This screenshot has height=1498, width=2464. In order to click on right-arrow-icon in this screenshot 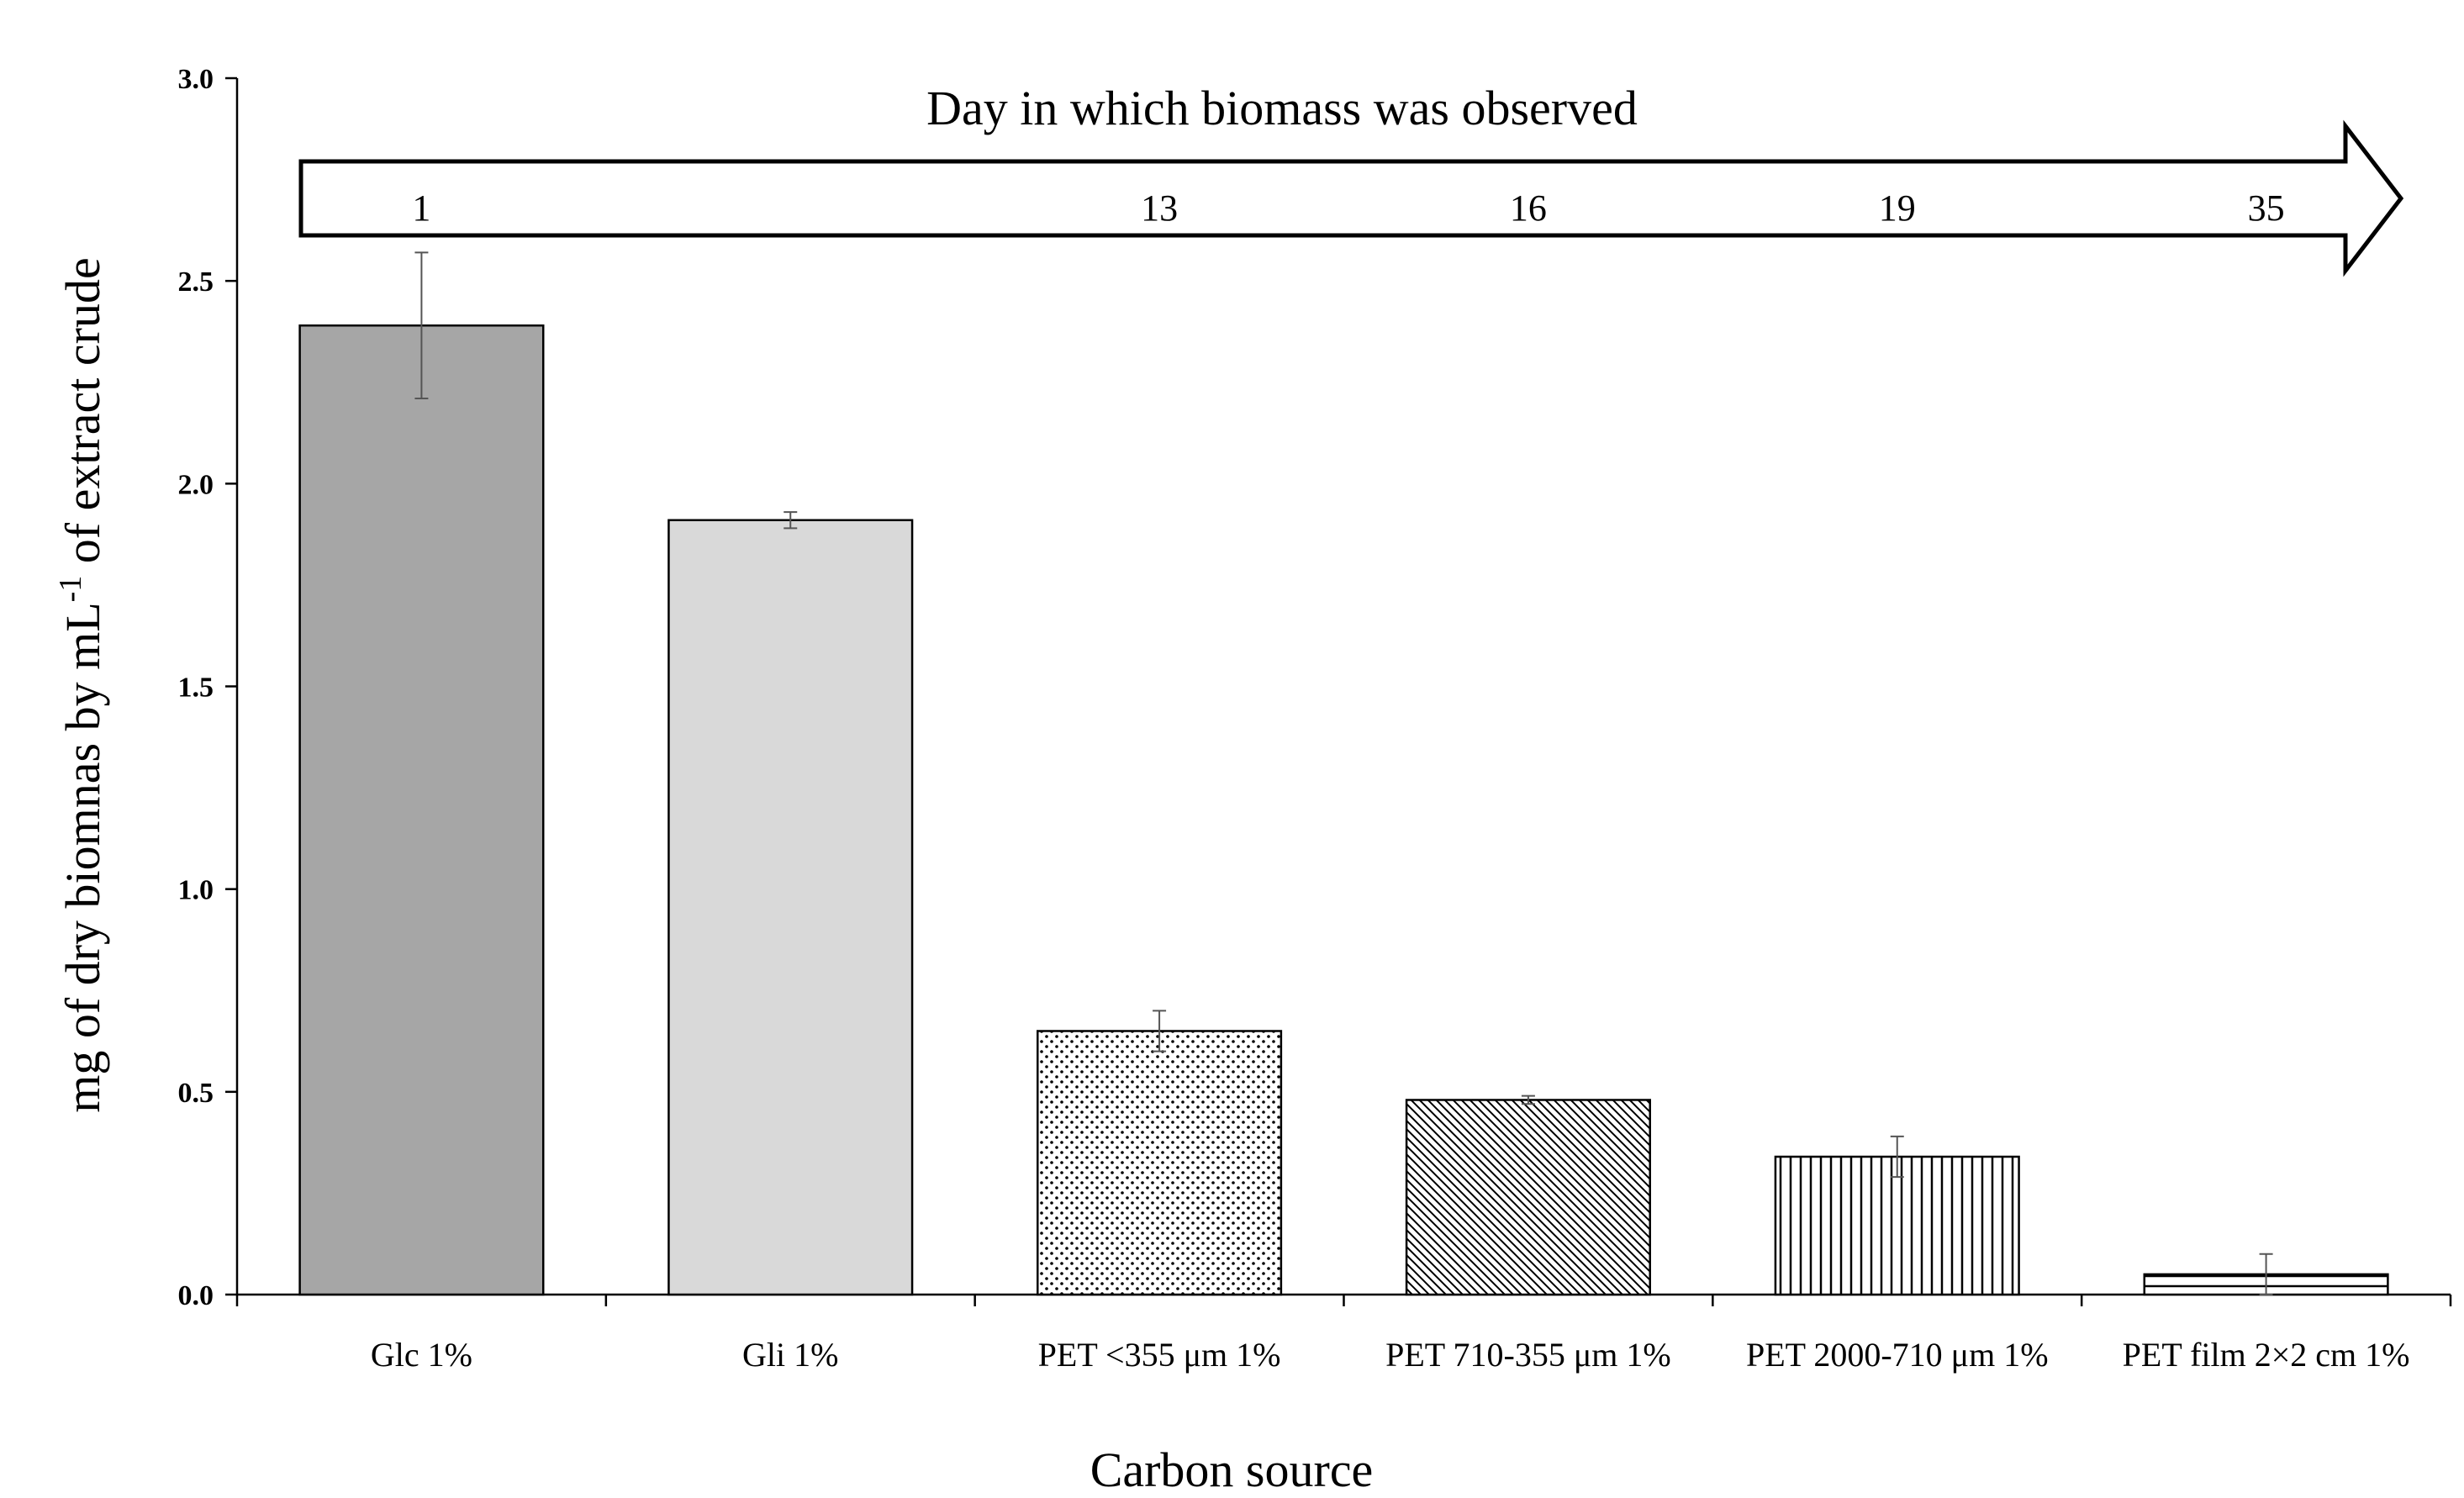, I will do `click(1351, 198)`.